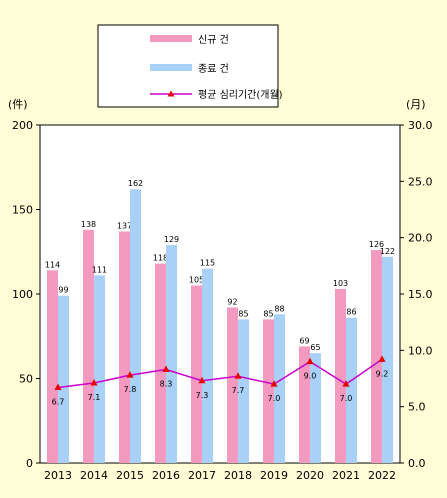  I want to click on right-axis-unit: (月), so click(416, 104).